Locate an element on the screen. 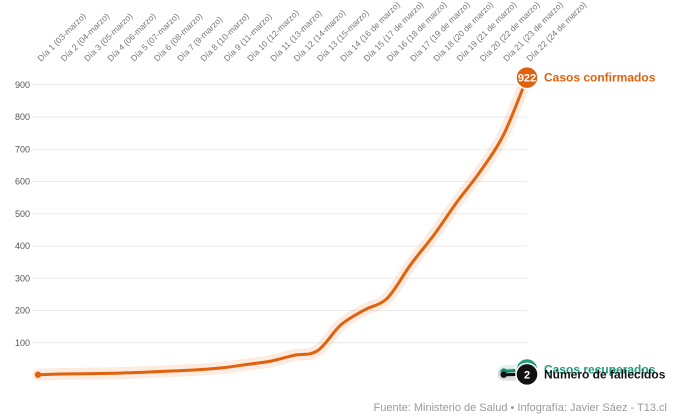 The height and width of the screenshot is (420, 683). numero-de-fallecidos-start-point is located at coordinates (503, 374).